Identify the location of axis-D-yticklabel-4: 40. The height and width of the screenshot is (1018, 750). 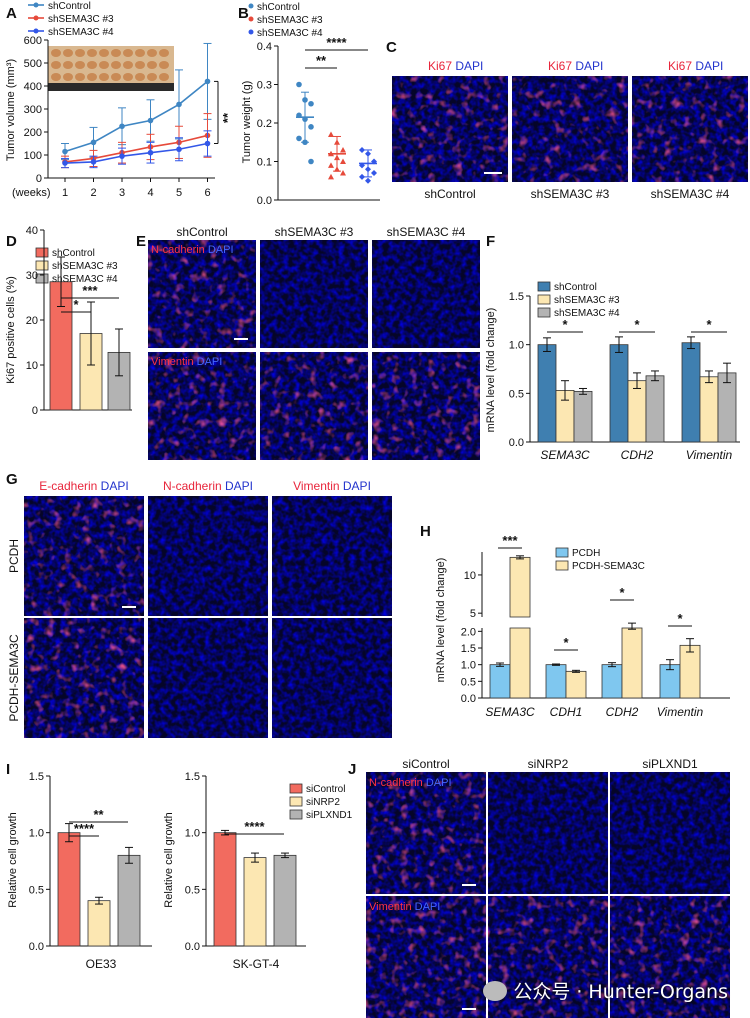
(32, 231).